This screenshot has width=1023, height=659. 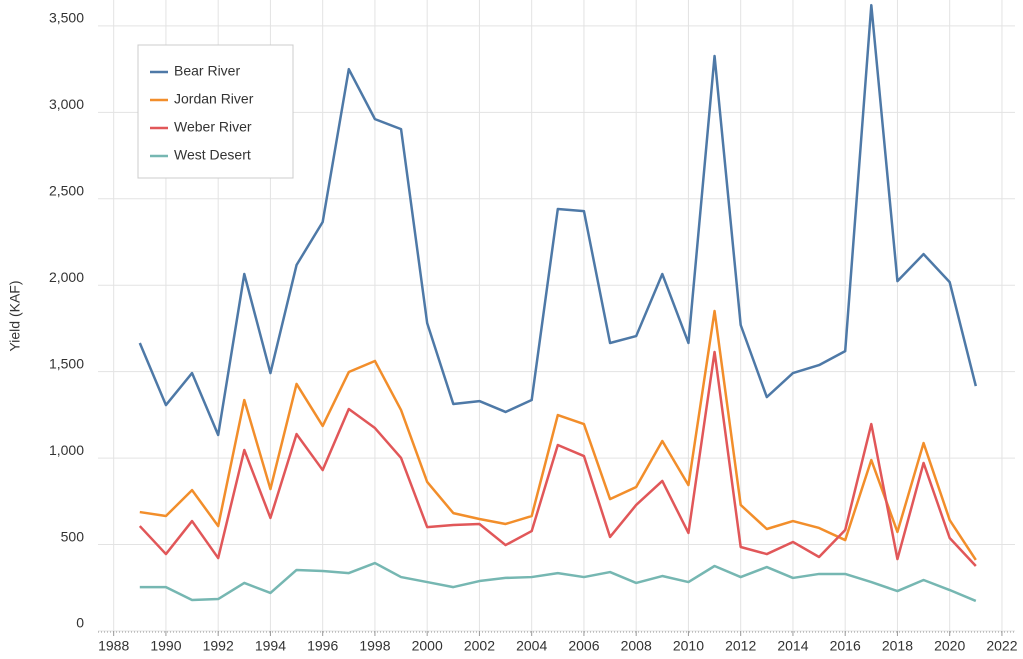 What do you see at coordinates (1001, 646) in the screenshot?
I see `x-tick-label: 2022` at bounding box center [1001, 646].